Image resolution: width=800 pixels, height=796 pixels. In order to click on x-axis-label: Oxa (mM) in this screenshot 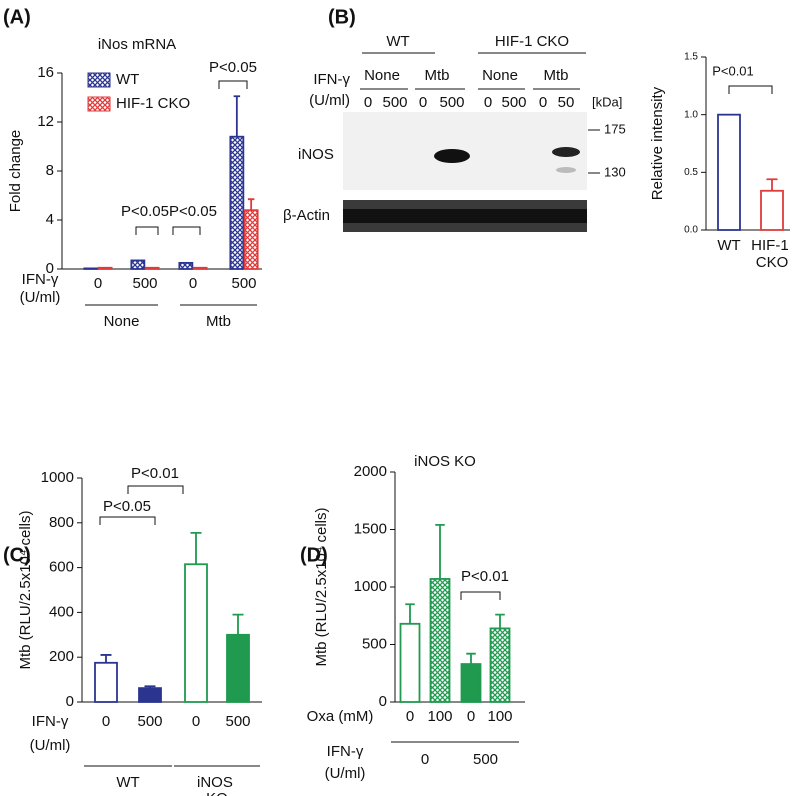, I will do `click(340, 716)`.